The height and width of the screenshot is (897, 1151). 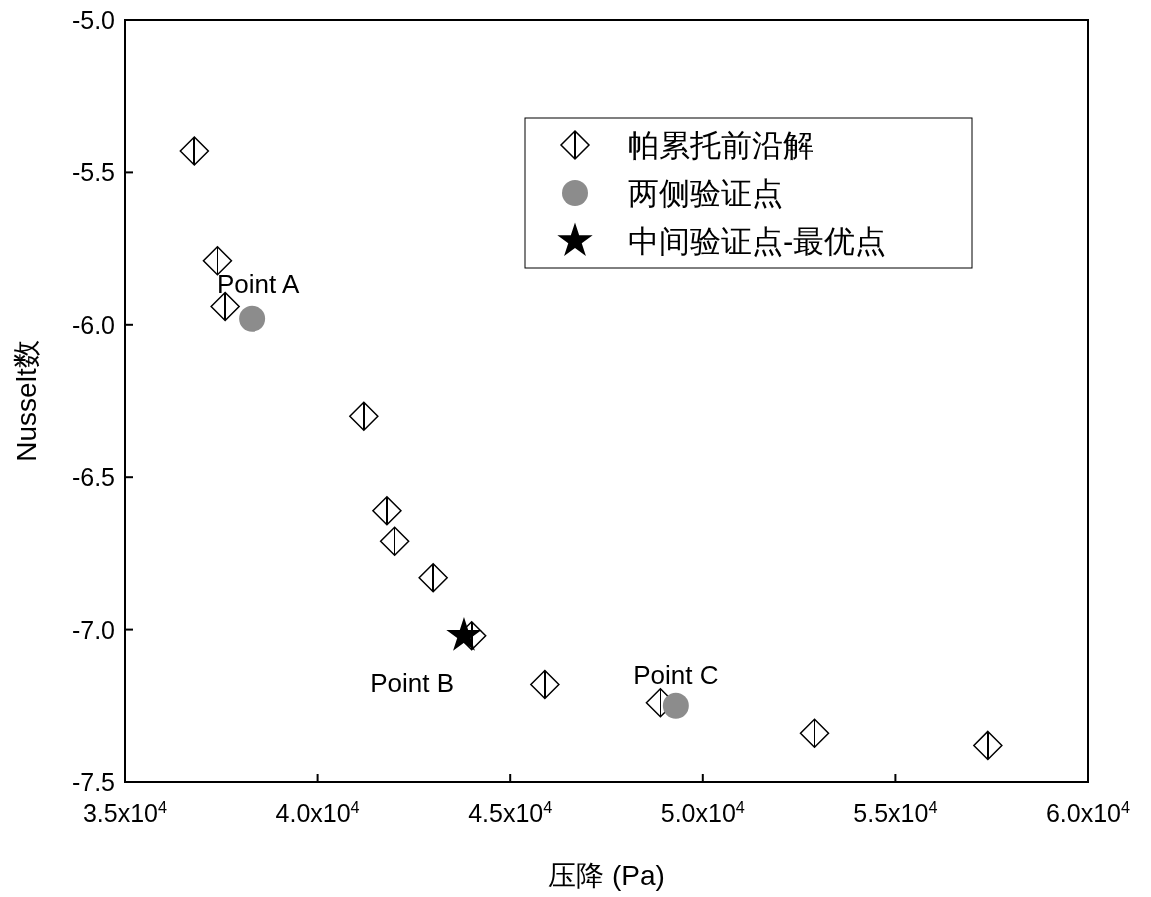 What do you see at coordinates (721, 145) in the screenshot?
I see `legend-label: 帕累托前沿解` at bounding box center [721, 145].